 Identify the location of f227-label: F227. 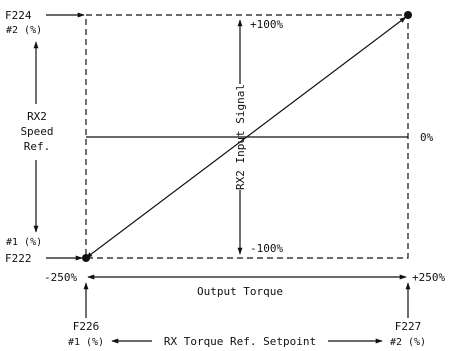
(408, 326).